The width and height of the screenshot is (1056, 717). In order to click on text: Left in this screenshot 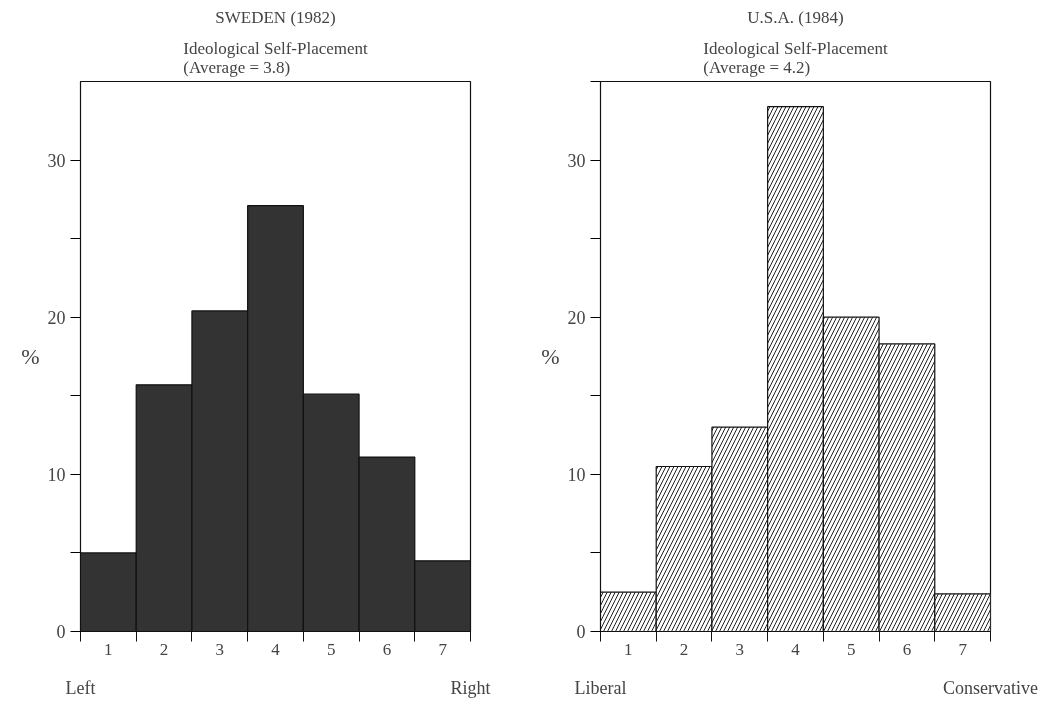, I will do `click(80, 687)`.